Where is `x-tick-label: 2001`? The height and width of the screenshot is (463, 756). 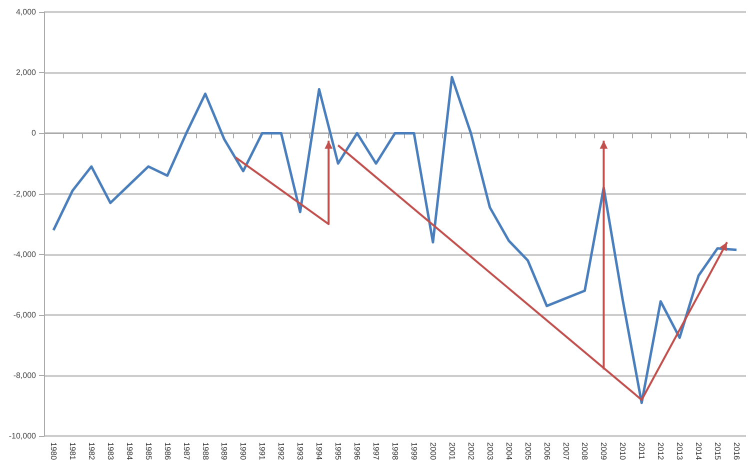
x-tick-label: 2001 is located at coordinates (451, 451).